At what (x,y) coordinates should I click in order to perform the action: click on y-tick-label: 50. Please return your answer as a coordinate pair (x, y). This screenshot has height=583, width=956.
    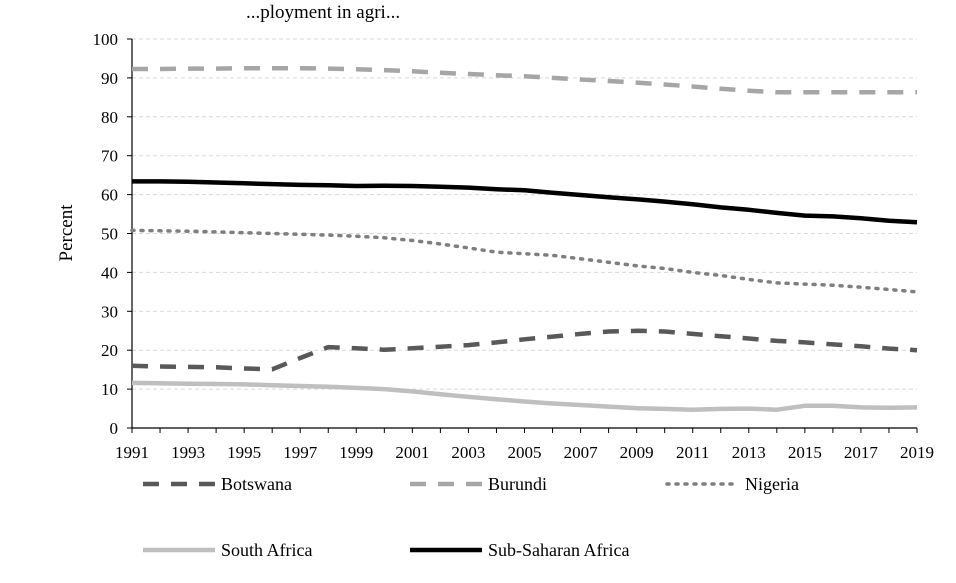
    Looking at the image, I should click on (109, 234).